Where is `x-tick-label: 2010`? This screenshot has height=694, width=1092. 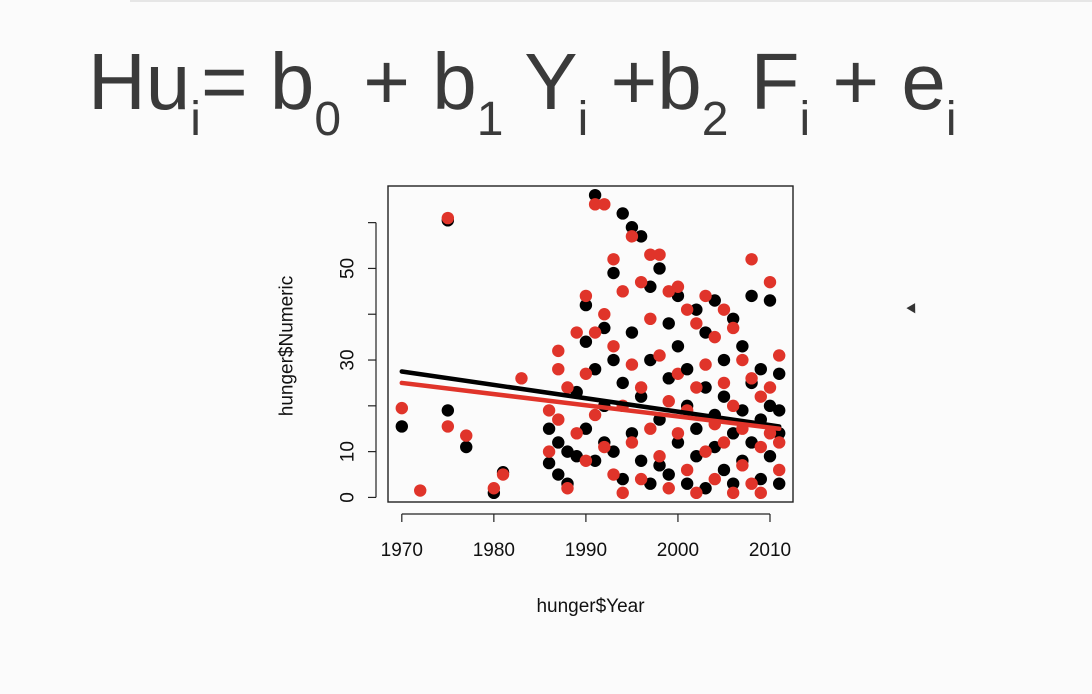 x-tick-label: 2010 is located at coordinates (770, 550).